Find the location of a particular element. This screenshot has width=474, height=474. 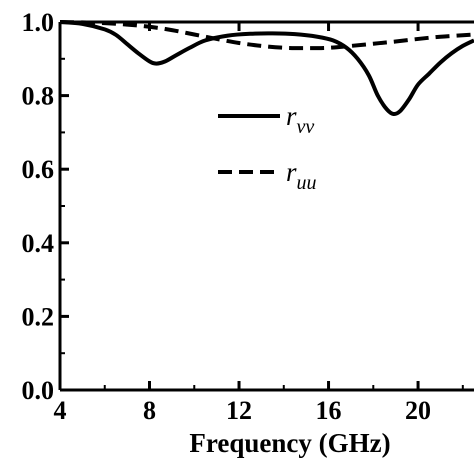

y-tick-label: 0.0 is located at coordinates (38, 390).